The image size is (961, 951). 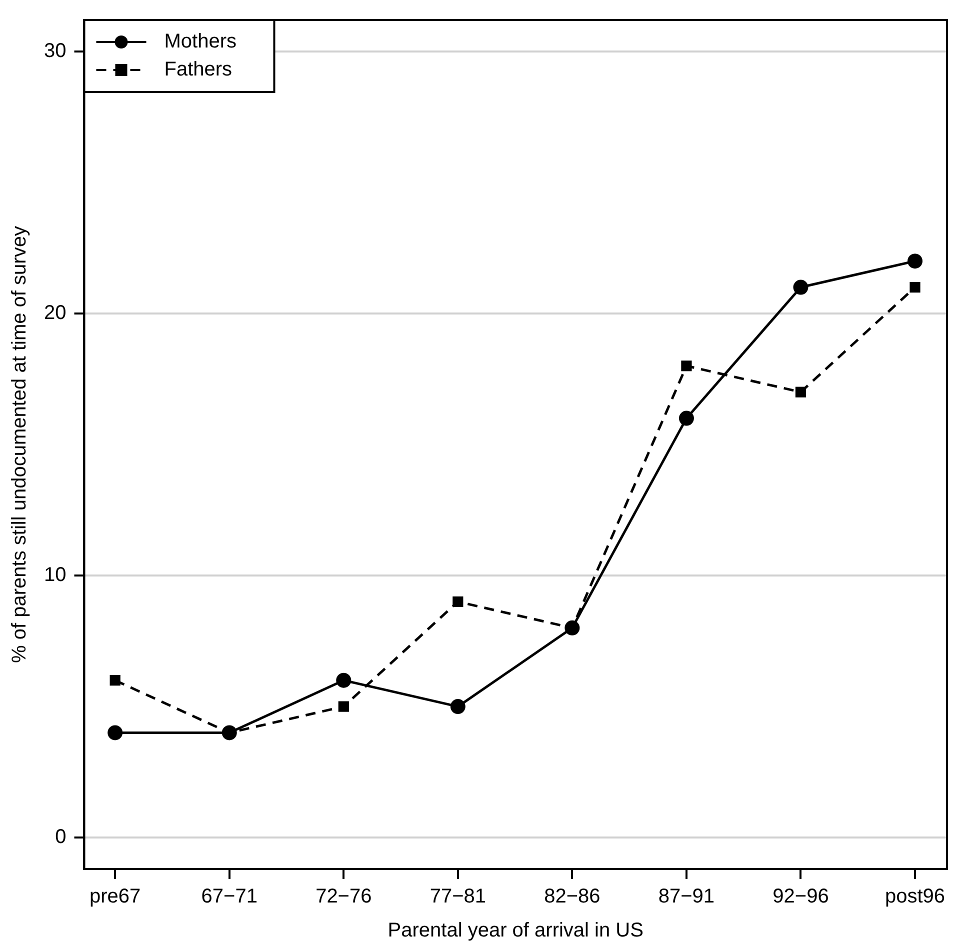 I want to click on y-tick-label: 10, so click(x=55, y=575).